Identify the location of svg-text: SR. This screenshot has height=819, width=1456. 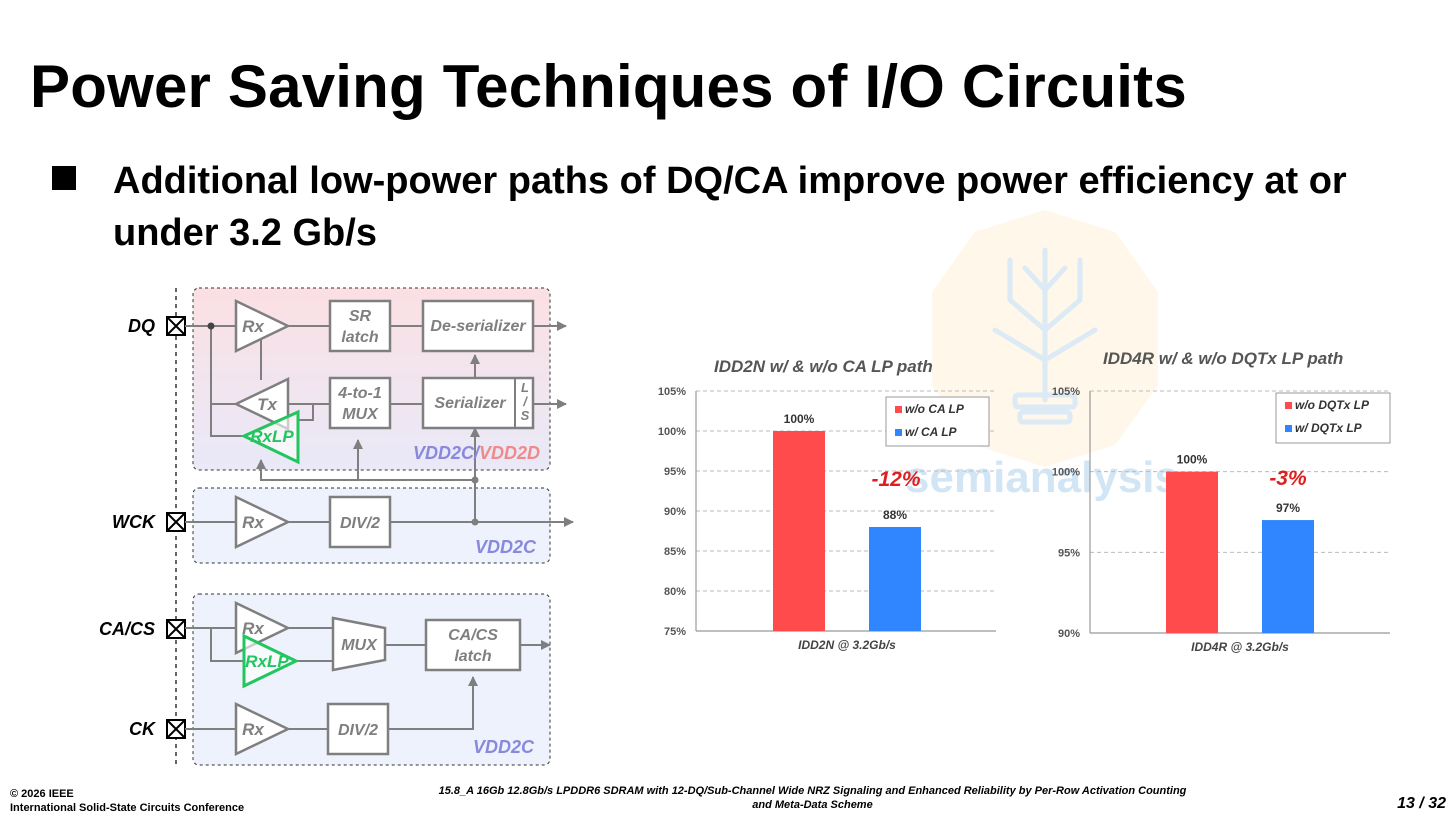
(360, 316).